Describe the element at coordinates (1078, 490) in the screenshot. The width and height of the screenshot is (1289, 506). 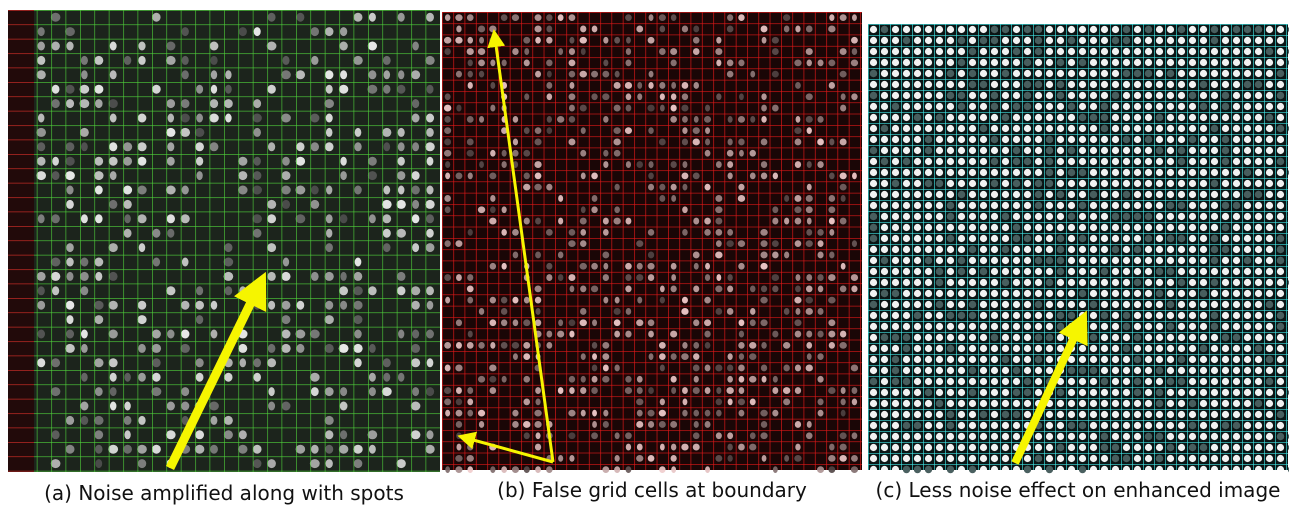
I see `caption: (c) Less noise effect on enhanced image` at that location.